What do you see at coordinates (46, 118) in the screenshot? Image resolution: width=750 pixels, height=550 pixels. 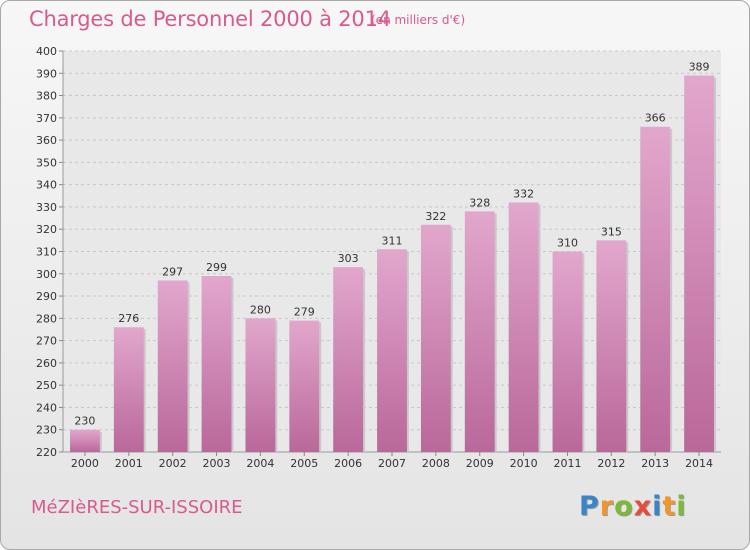 I see `y-tick-label: 370` at bounding box center [46, 118].